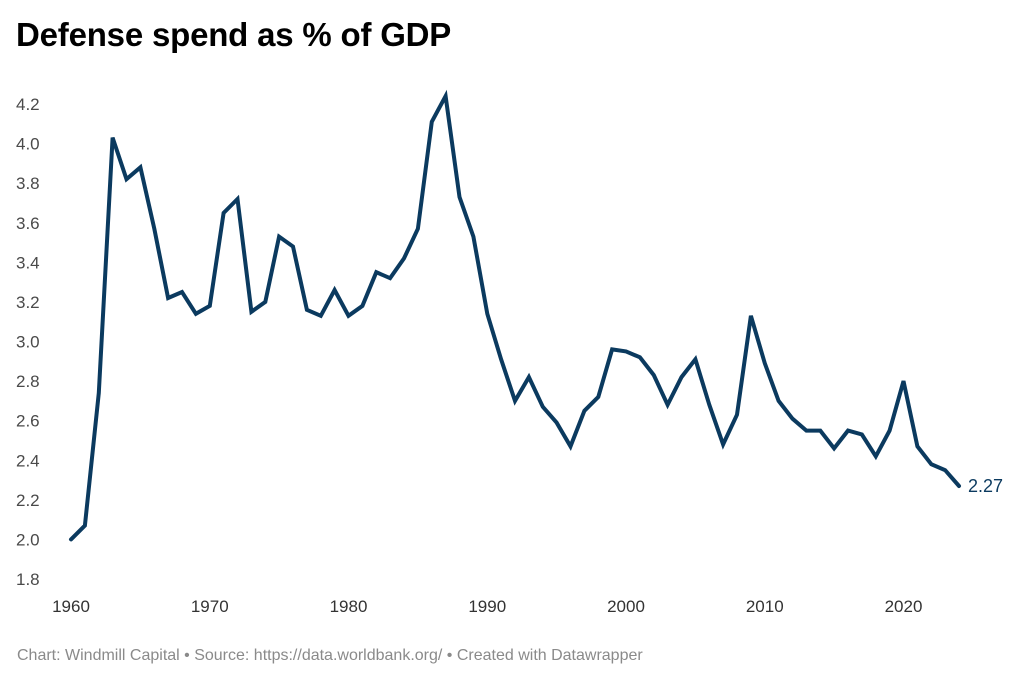 The width and height of the screenshot is (1024, 684). I want to click on x-tick-label: 1960, so click(71, 606).